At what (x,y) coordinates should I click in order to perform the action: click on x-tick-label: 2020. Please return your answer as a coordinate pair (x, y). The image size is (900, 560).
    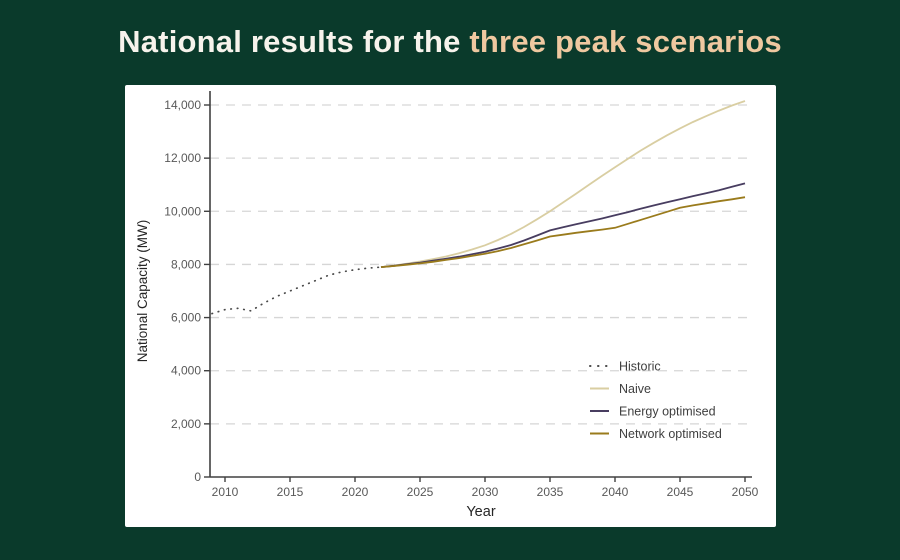
    Looking at the image, I should click on (355, 492).